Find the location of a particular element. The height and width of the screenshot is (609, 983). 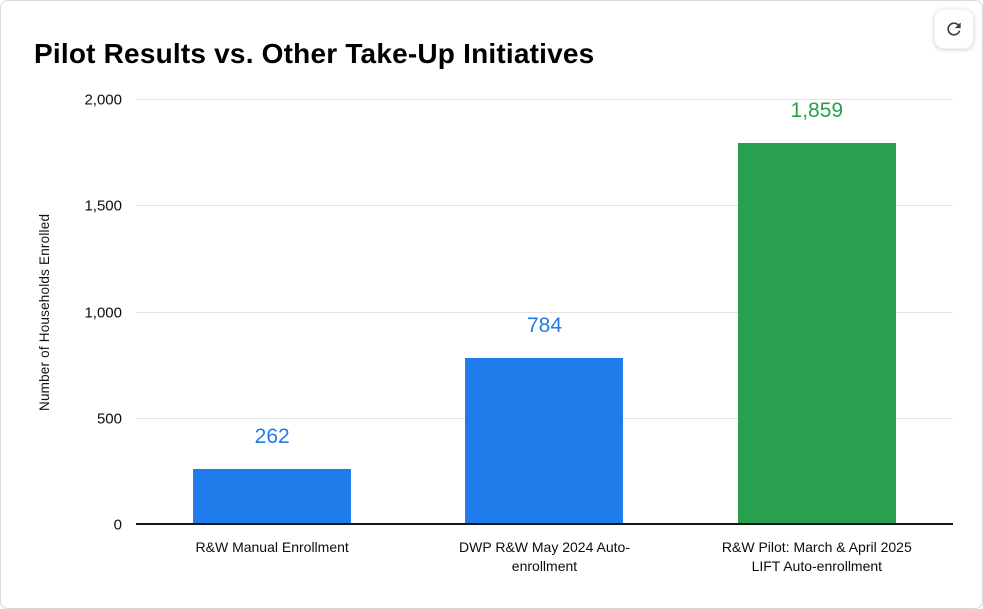

bar-value-label: 784 is located at coordinates (544, 326).